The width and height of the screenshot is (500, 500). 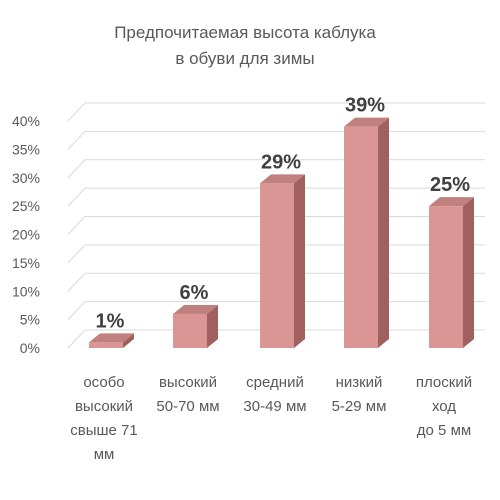 I want to click on chart-title-line-1: Предпочитаемая высота каблука, so click(x=245, y=32).